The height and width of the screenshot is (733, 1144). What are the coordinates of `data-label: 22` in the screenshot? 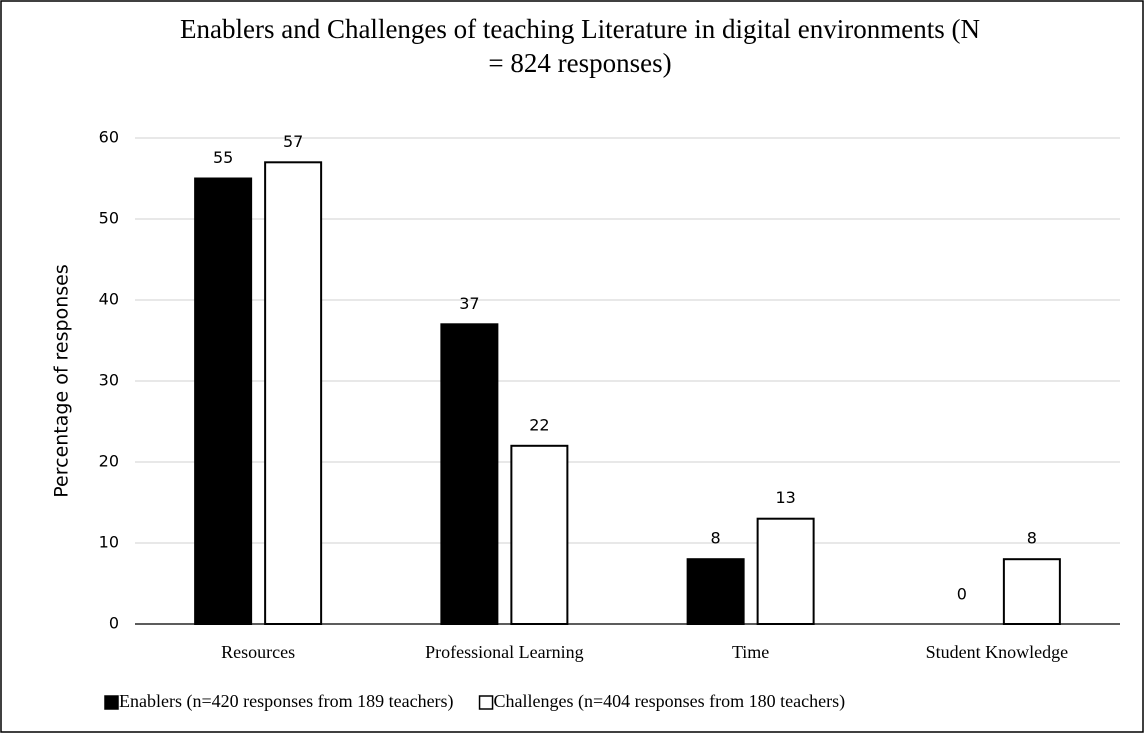 It's located at (539, 424).